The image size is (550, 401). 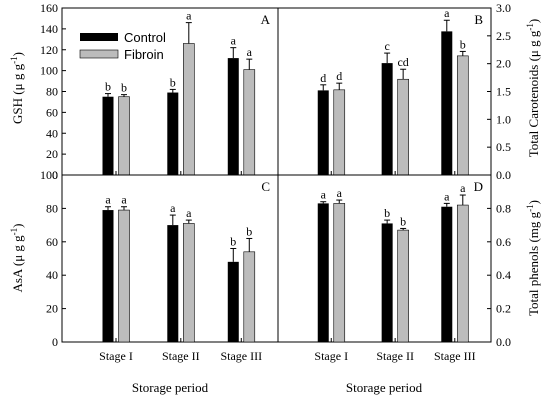 I want to click on y-tick-label: 140, so click(x=49, y=29).